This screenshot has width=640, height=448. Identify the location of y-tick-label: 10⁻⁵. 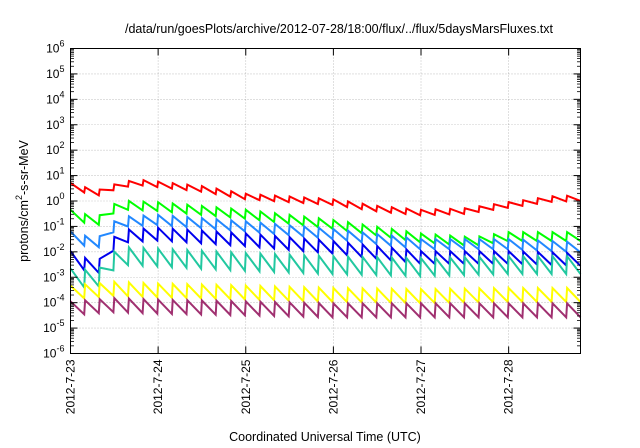
(53, 326).